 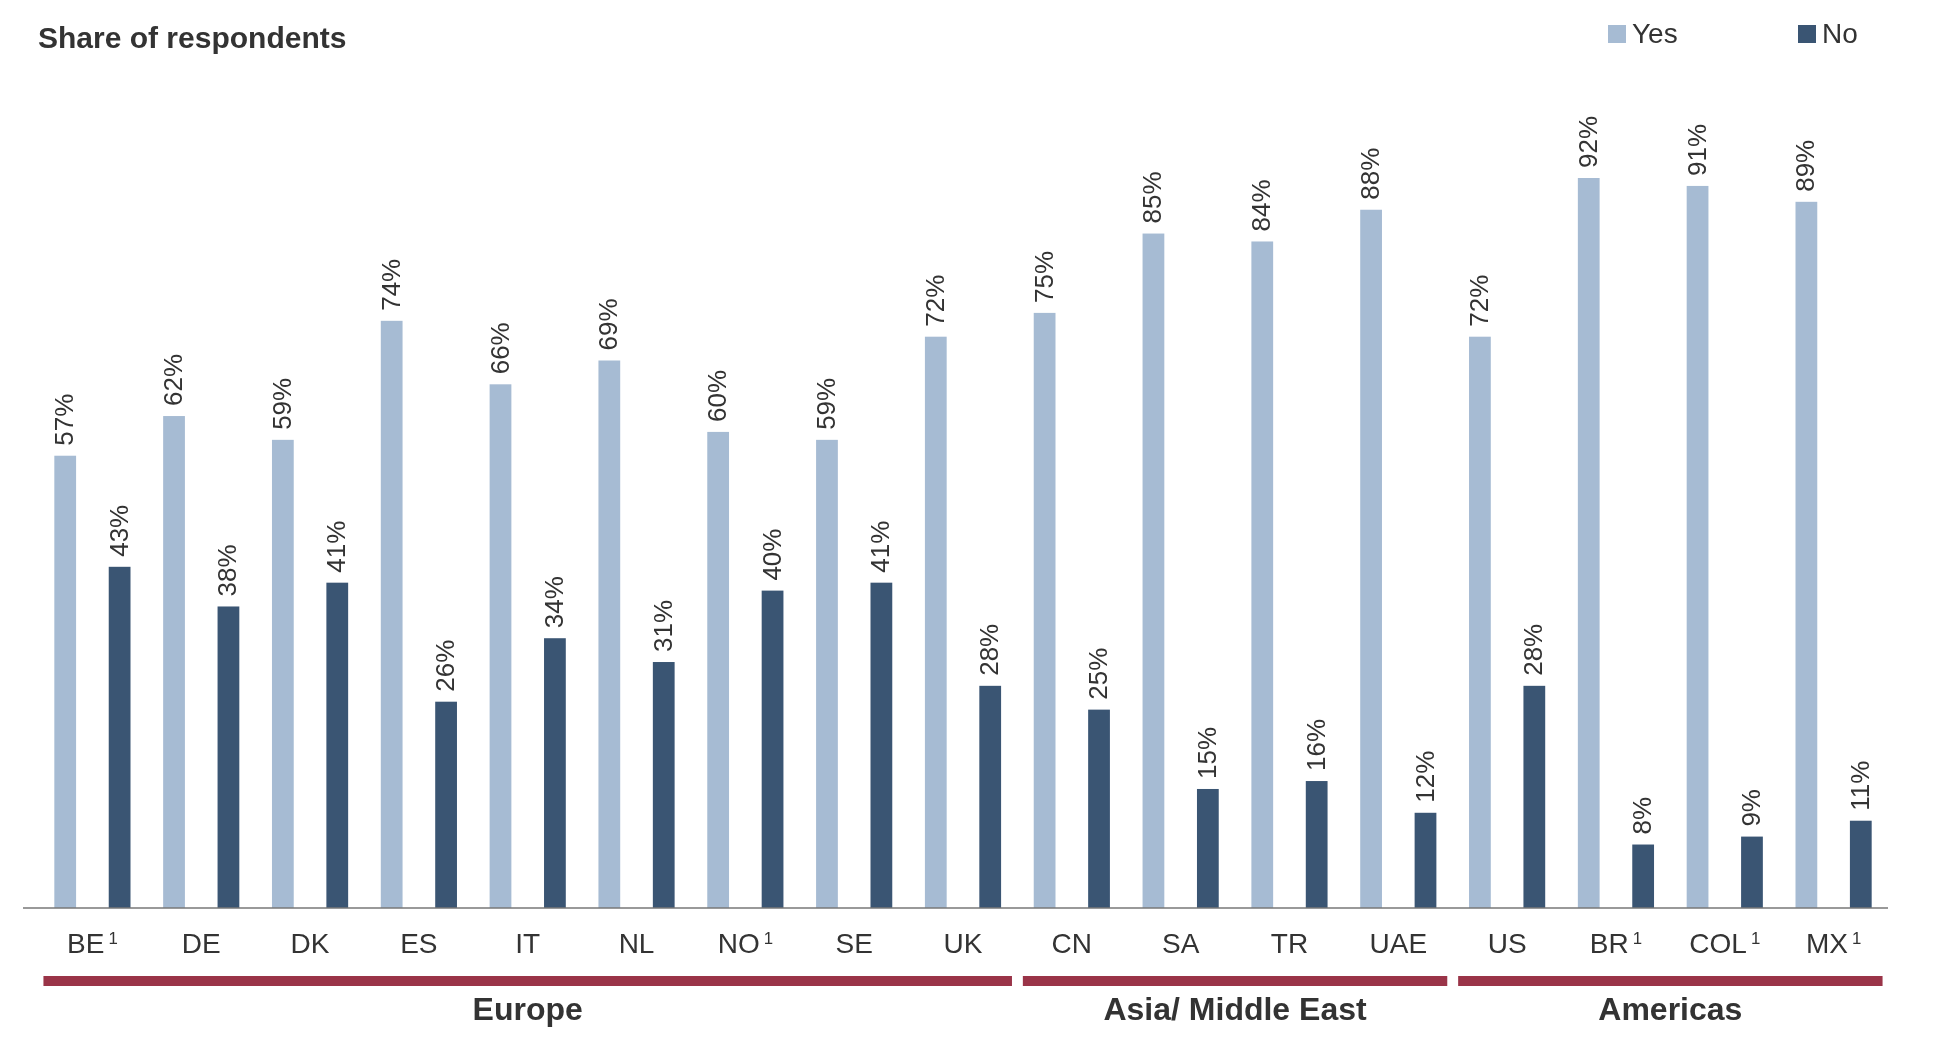 I want to click on legend-label: No, so click(x=1840, y=33).